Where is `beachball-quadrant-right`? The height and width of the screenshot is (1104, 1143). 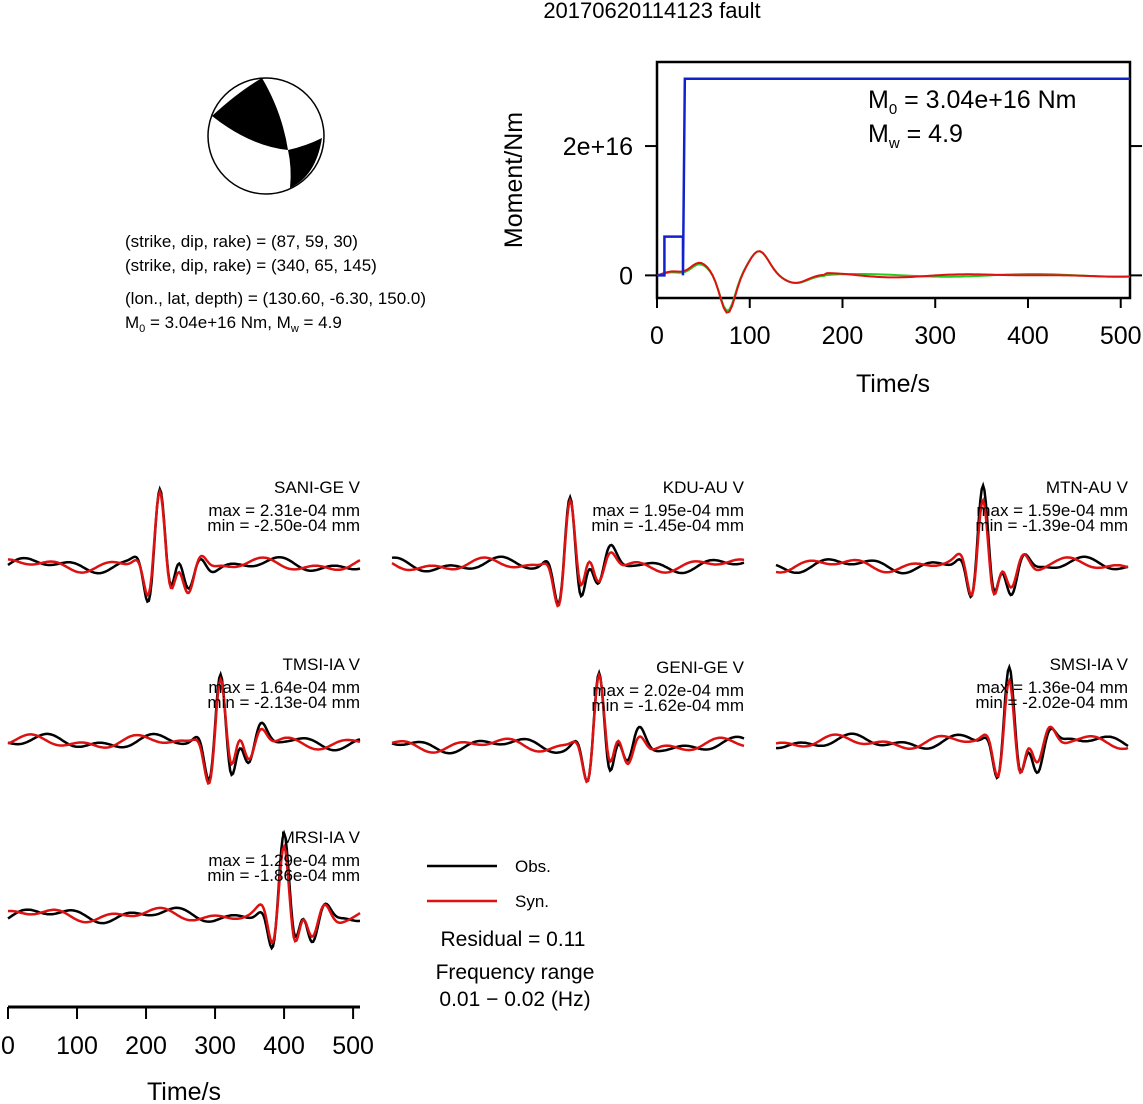
beachball-quadrant-right is located at coordinates (305, 163).